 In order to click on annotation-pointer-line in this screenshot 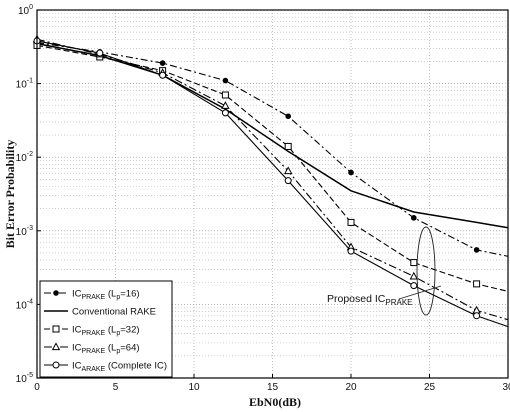, I will do `click(420, 292)`.